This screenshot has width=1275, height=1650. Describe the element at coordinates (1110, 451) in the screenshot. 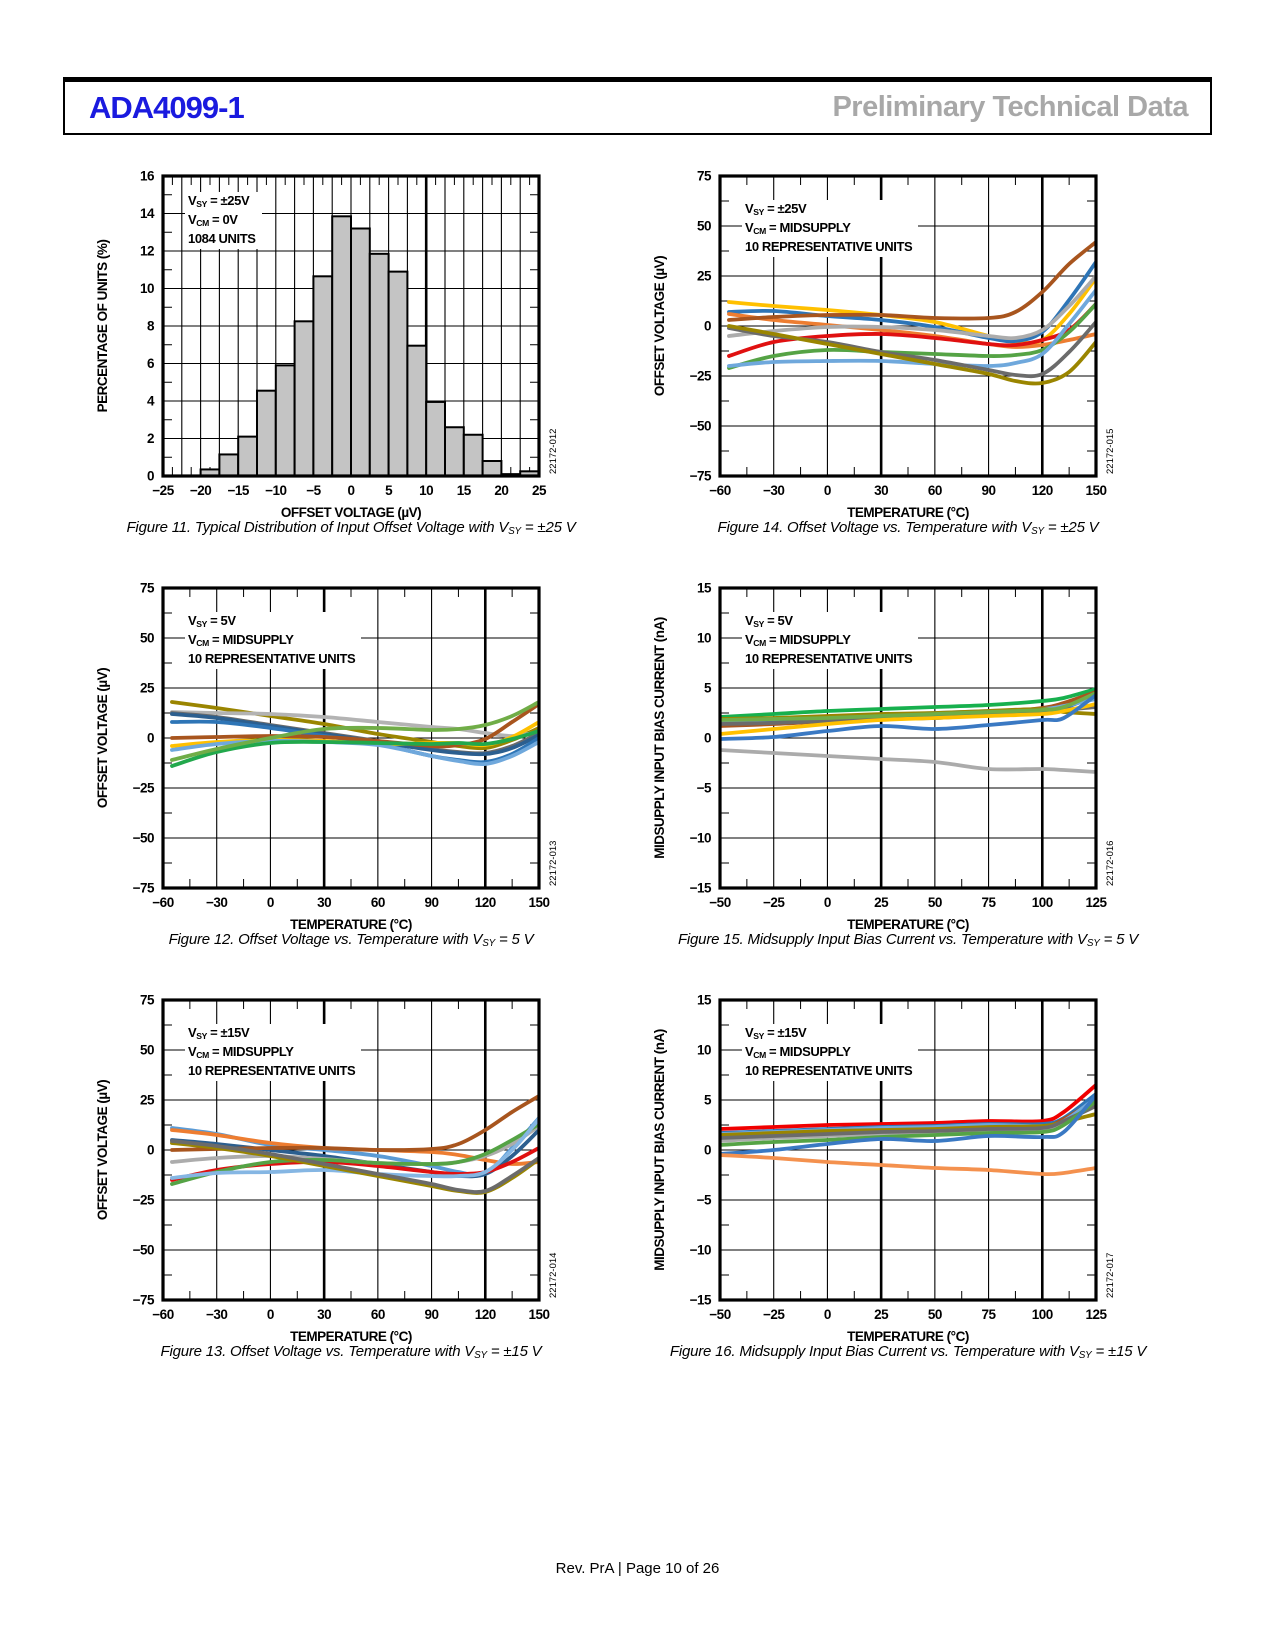

I see `figure-14-code: 22172-015` at that location.